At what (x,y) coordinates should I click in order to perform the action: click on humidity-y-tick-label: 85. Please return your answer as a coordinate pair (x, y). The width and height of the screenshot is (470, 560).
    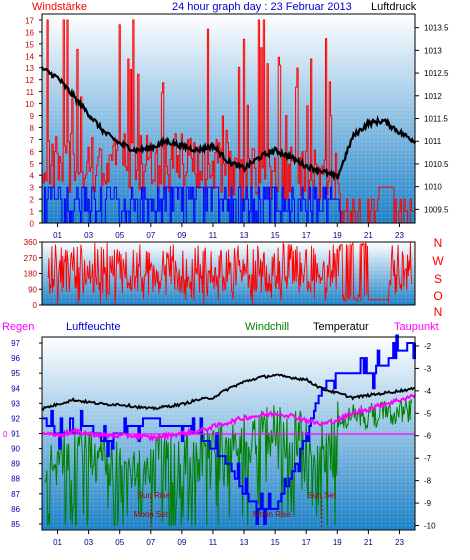
    Looking at the image, I should click on (15, 524).